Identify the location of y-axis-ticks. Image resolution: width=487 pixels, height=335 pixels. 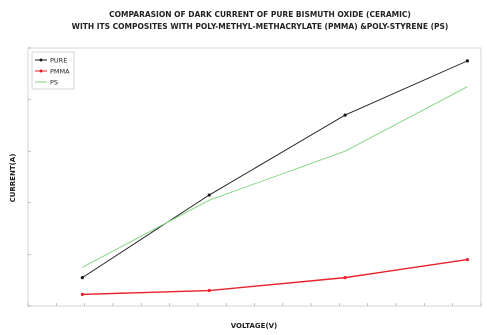
(29, 177).